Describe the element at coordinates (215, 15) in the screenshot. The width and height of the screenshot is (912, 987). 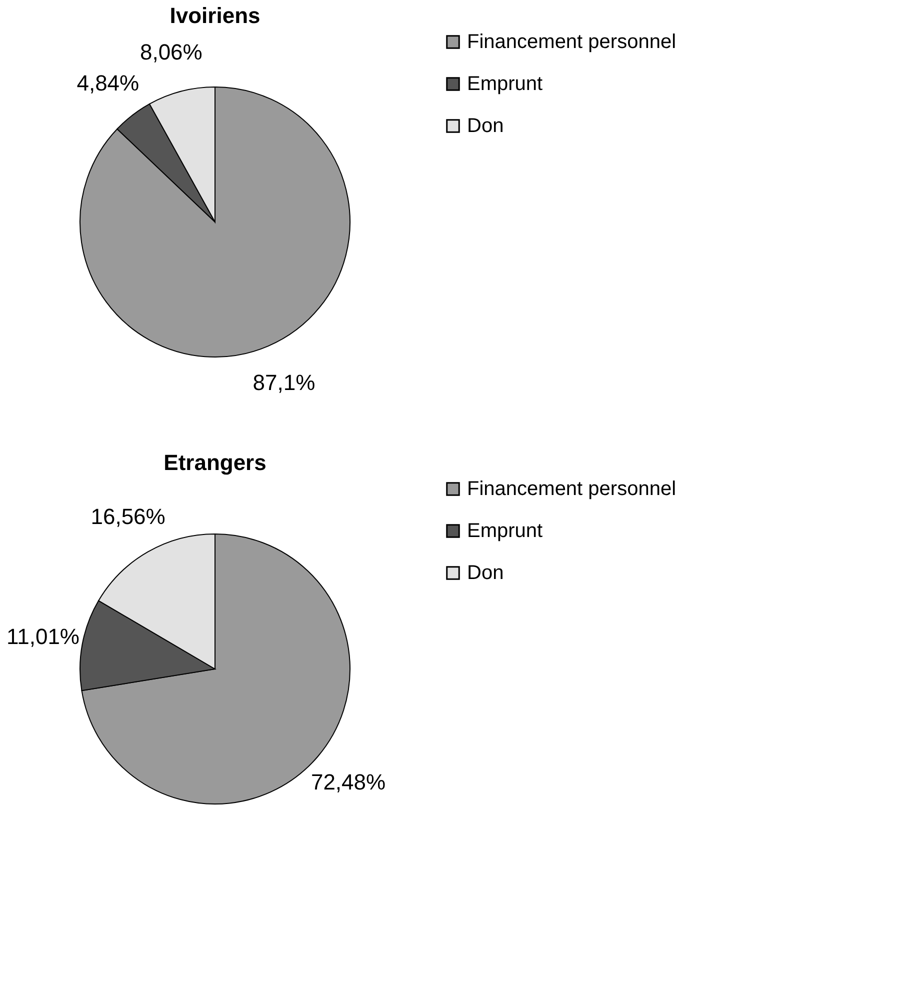
I see `chart-title: Ivoiriens` at that location.